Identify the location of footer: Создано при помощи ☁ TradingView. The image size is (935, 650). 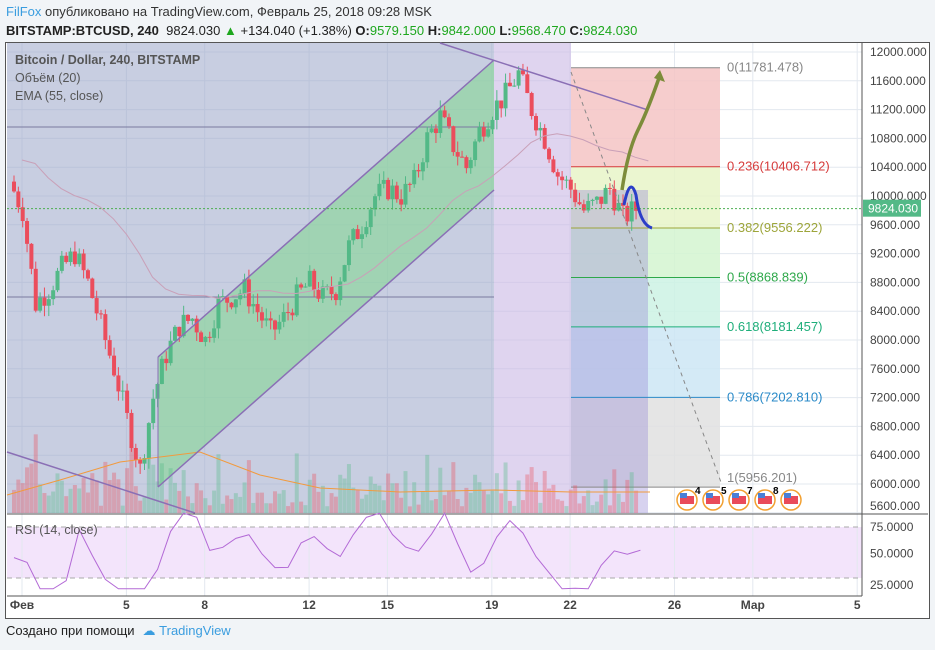
(118, 631).